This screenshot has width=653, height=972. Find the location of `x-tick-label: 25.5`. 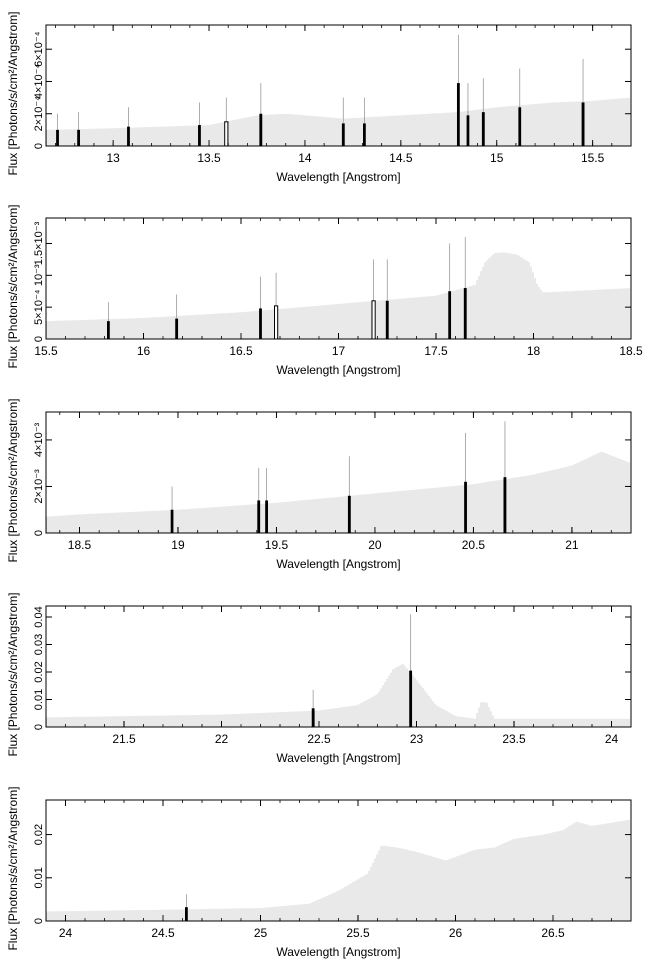

x-tick-label: 25.5 is located at coordinates (358, 933).